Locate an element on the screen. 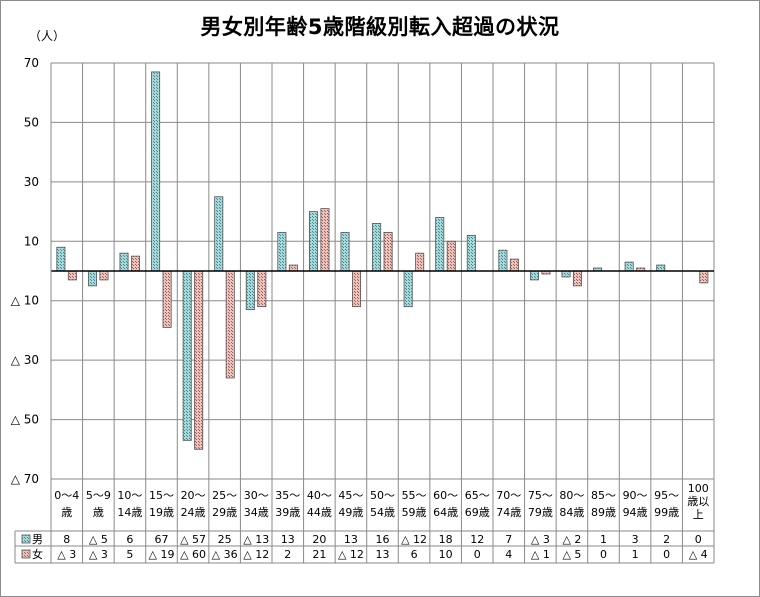 The height and width of the screenshot is (597, 760). table-value: △ 57 is located at coordinates (193, 539).